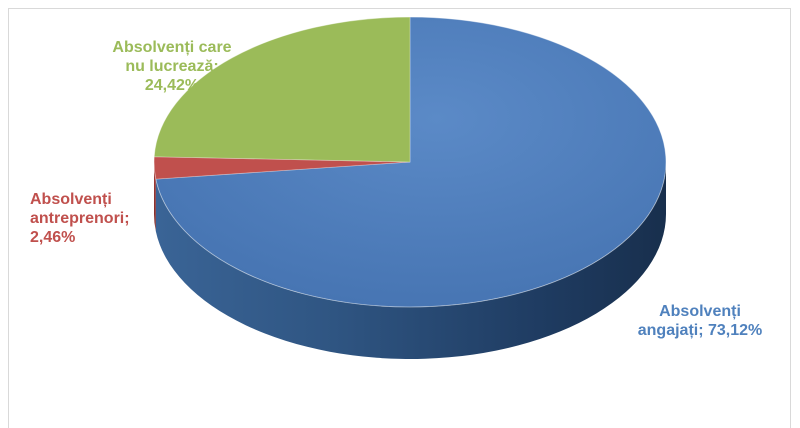 This screenshot has width=800, height=428. What do you see at coordinates (700, 321) in the screenshot?
I see `data-label-employed: Absolvenți angajați; 73,12%` at bounding box center [700, 321].